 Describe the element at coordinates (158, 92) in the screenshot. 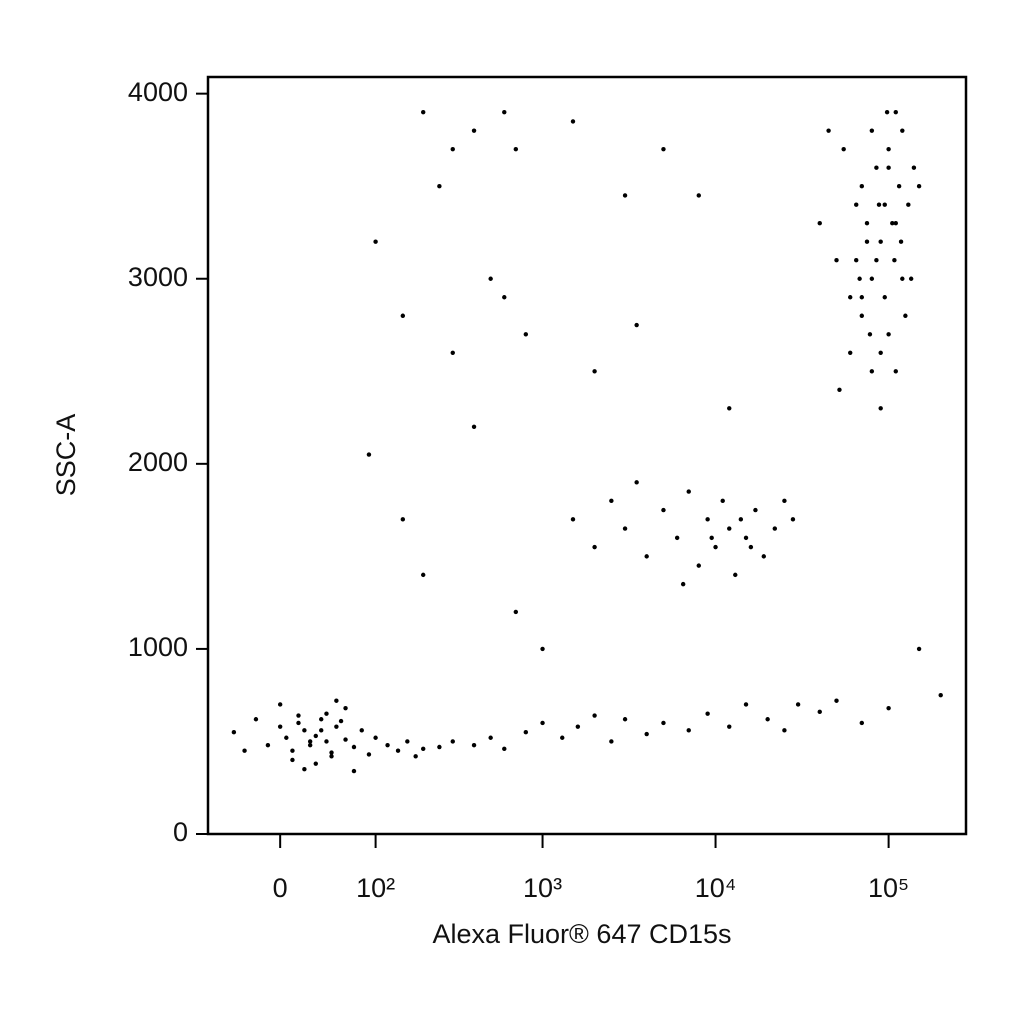

I see `y-tick-label: 4000` at that location.